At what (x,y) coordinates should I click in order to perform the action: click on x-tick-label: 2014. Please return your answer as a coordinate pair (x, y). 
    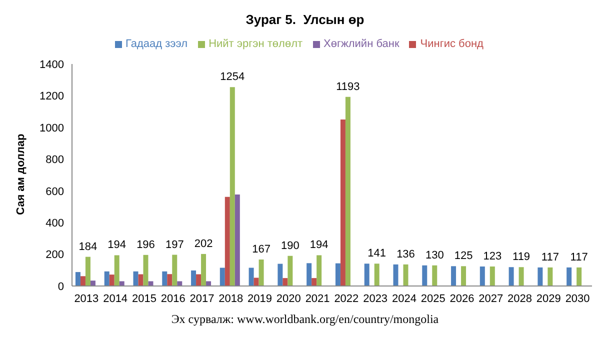
    Looking at the image, I should click on (115, 298).